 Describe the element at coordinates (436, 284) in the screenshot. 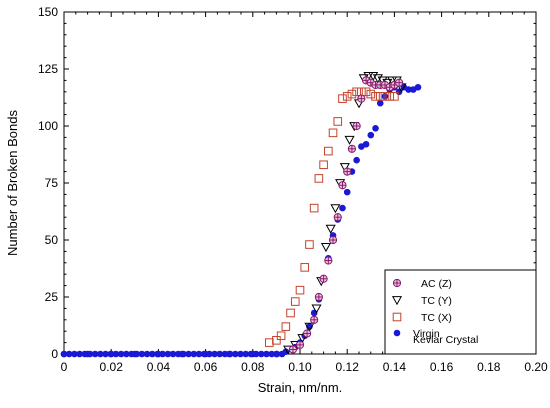

I see `legend-label-ac-z: AC (Z)` at that location.